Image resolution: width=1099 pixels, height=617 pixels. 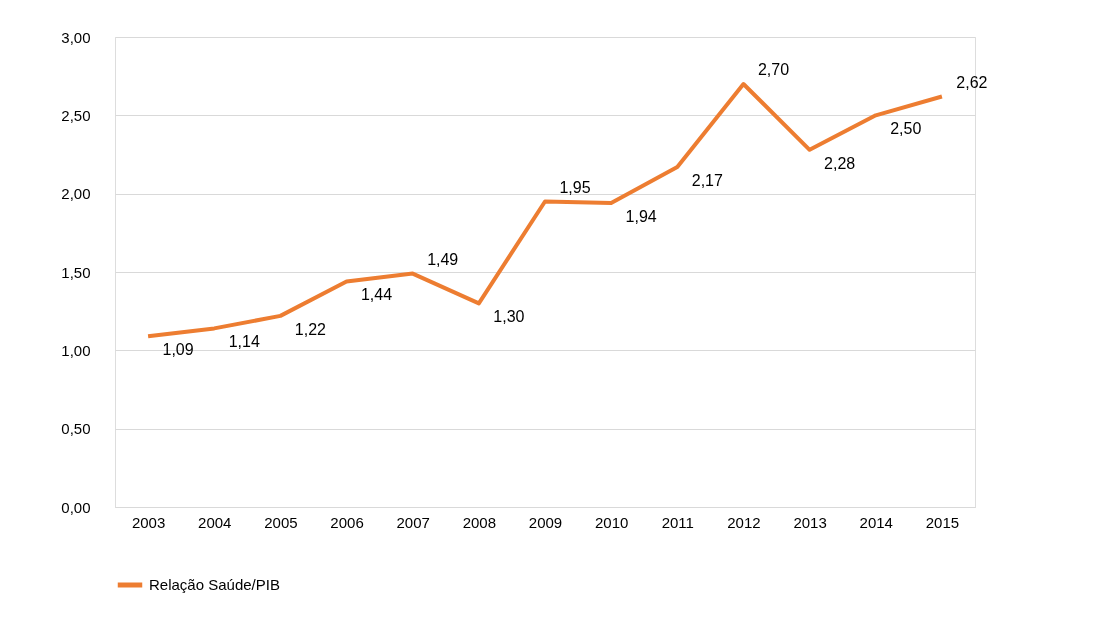 I want to click on legend-label: Relação Saúde/PIB, so click(x=214, y=584).